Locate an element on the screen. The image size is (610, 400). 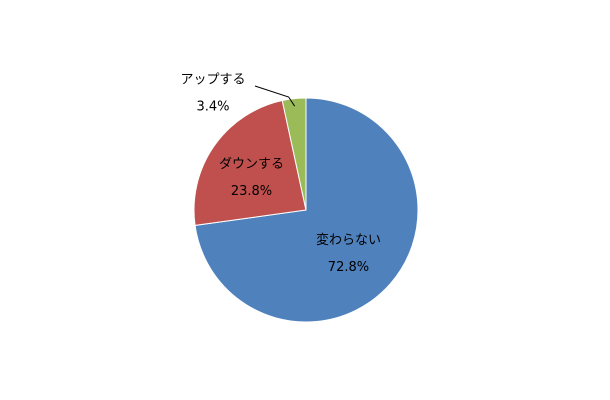
slice-label: 変わらない is located at coordinates (348, 240).